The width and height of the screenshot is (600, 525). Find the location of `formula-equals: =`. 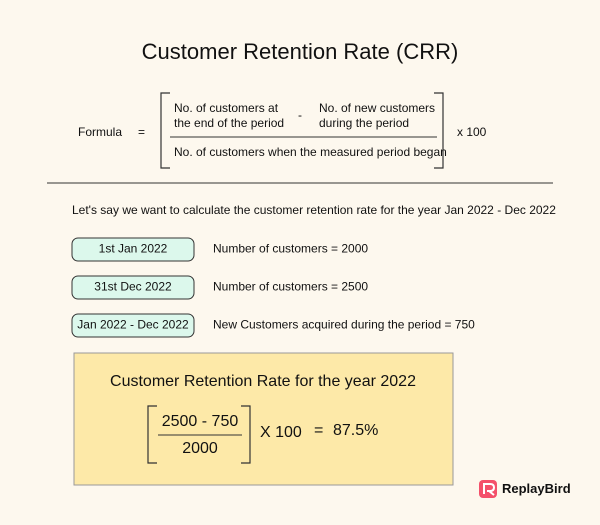

formula-equals: = is located at coordinates (141, 132).